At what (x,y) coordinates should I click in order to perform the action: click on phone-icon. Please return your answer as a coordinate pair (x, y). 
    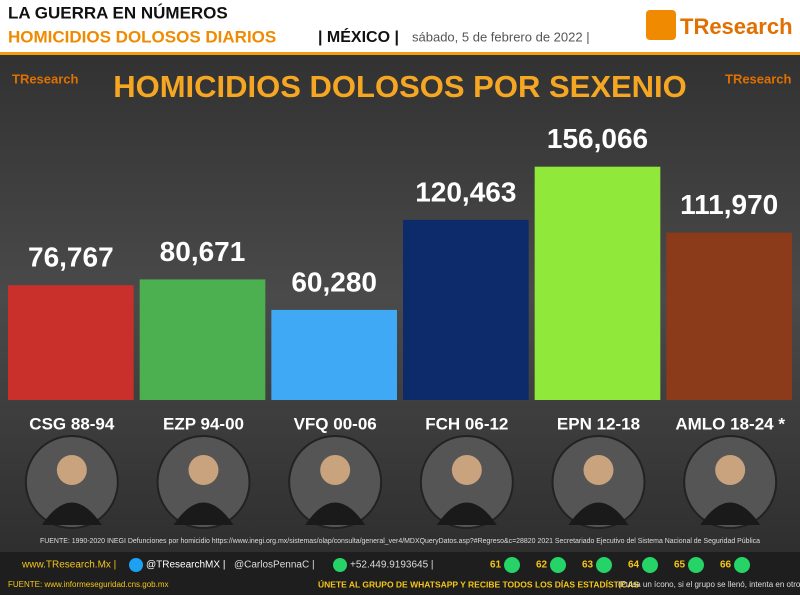
    Looking at the image, I should click on (340, 565).